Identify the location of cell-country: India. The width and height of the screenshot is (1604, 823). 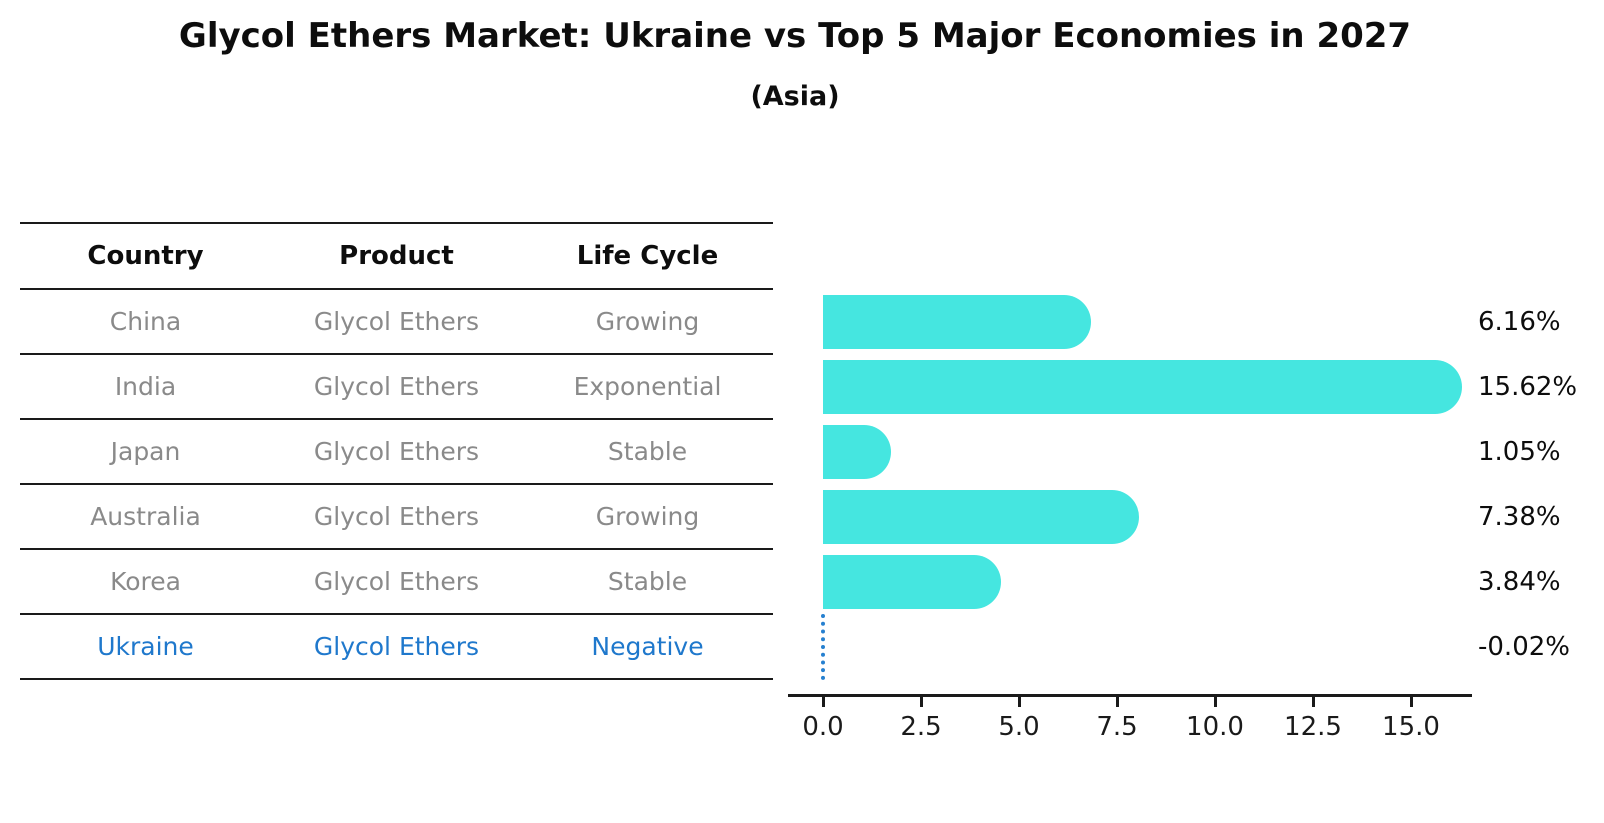
(145, 386).